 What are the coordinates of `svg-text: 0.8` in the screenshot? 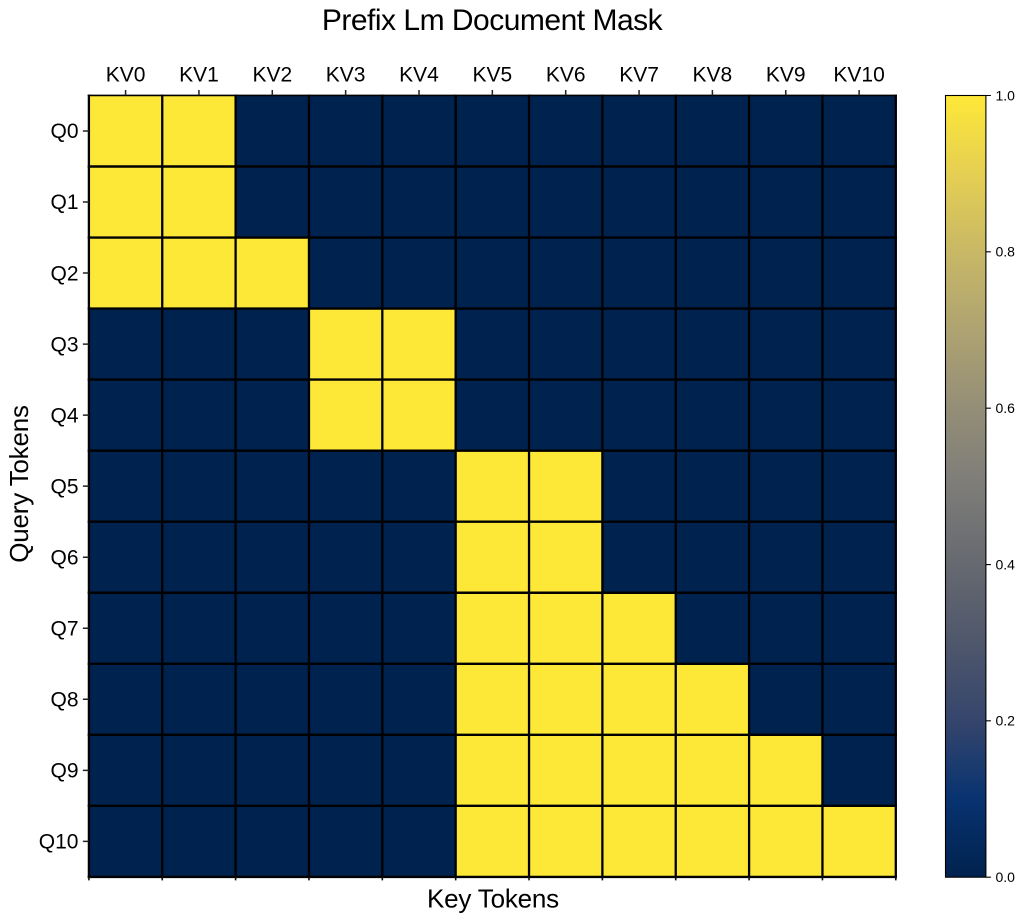 It's located at (1006, 252).